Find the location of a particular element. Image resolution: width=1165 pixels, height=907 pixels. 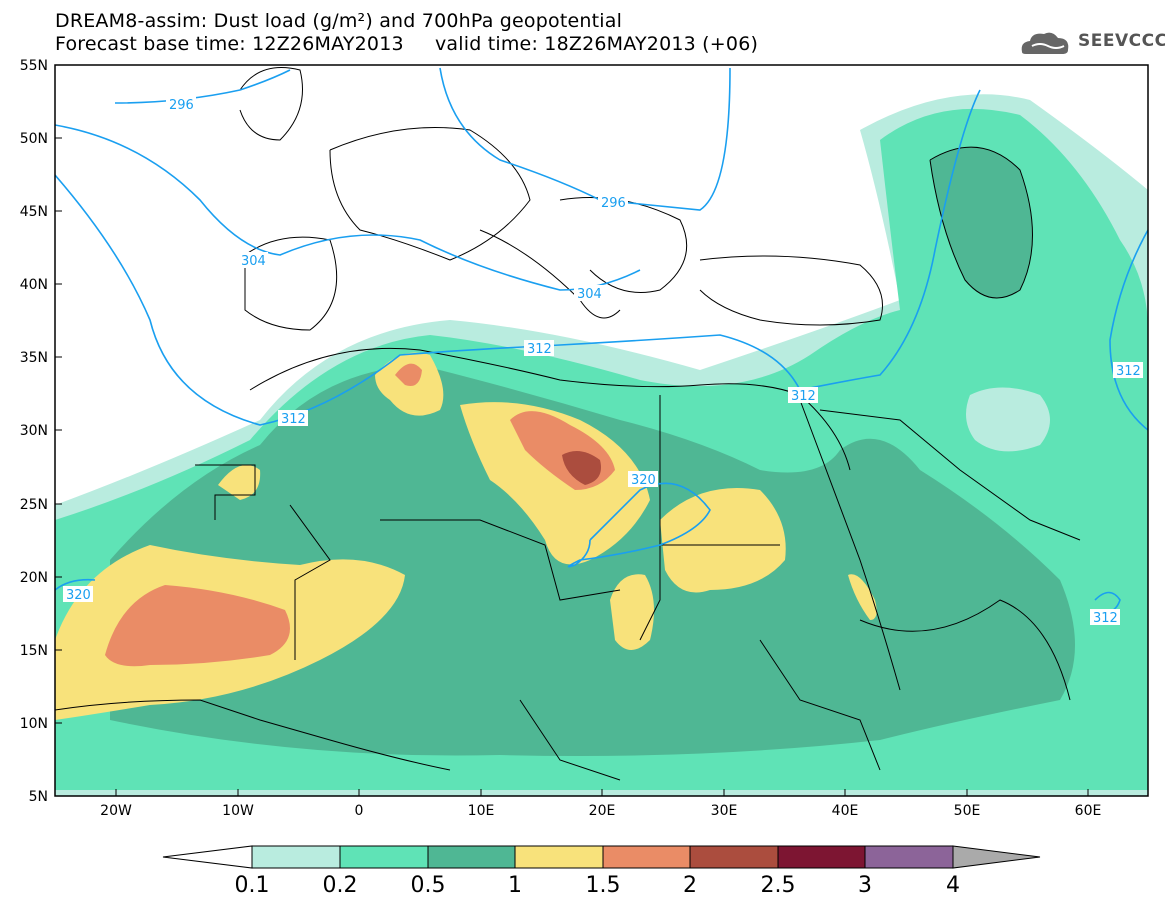

colorbar-arrow-left is located at coordinates (207, 857).